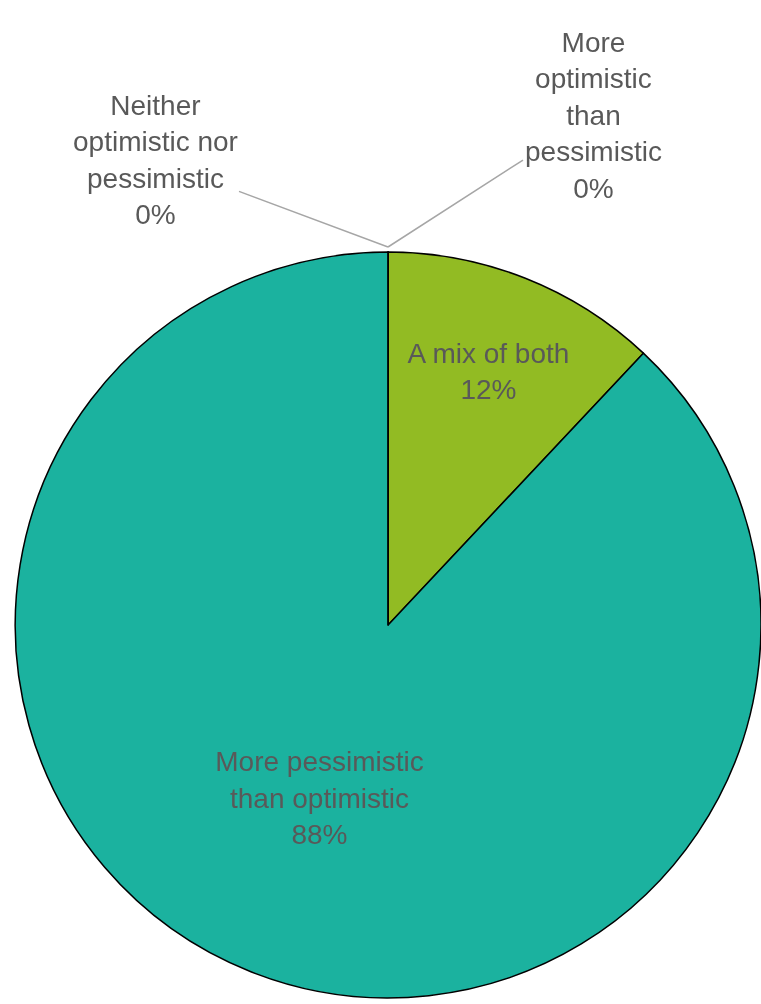 This screenshot has width=761, height=1004. What do you see at coordinates (319, 835) in the screenshot?
I see `data-label: 88%` at bounding box center [319, 835].